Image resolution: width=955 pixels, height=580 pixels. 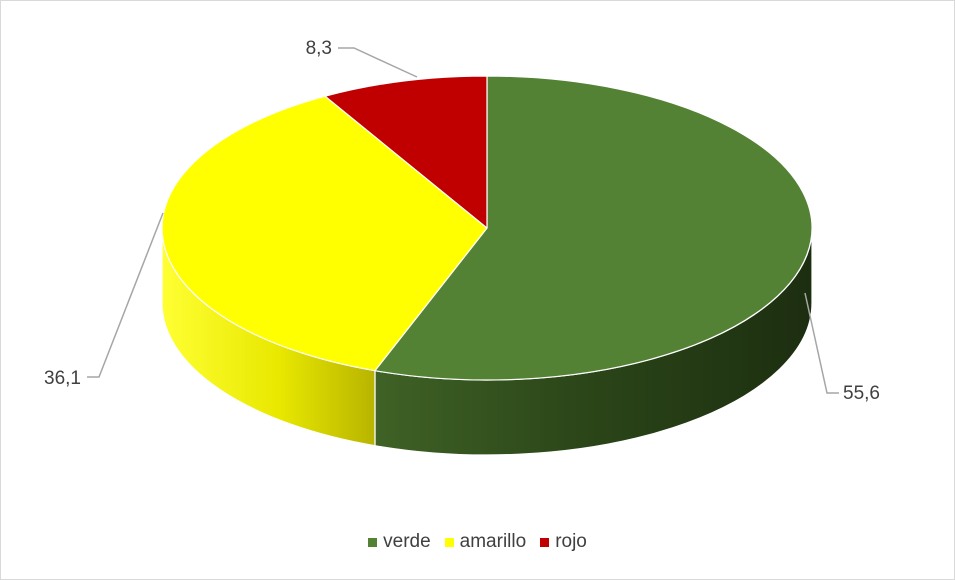 What do you see at coordinates (571, 541) in the screenshot?
I see `legend-label-rojo: rojo` at bounding box center [571, 541].